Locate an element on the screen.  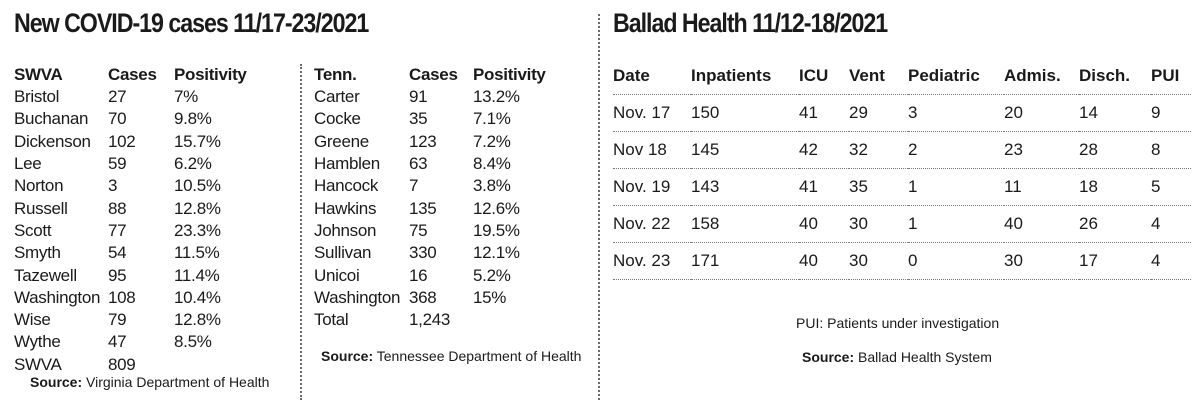
tenn-row-cell: Johnson is located at coordinates (345, 230).